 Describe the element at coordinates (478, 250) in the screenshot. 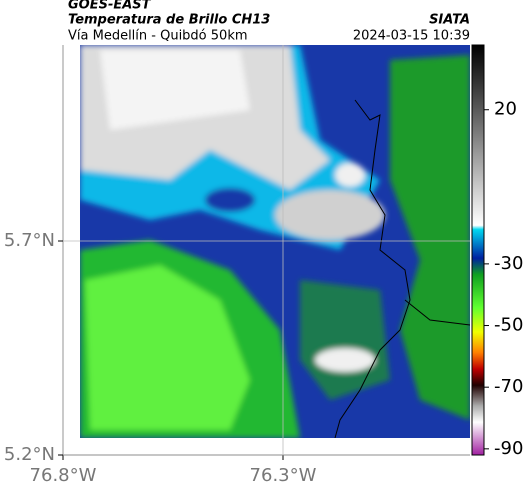

I see `colorbar` at that location.